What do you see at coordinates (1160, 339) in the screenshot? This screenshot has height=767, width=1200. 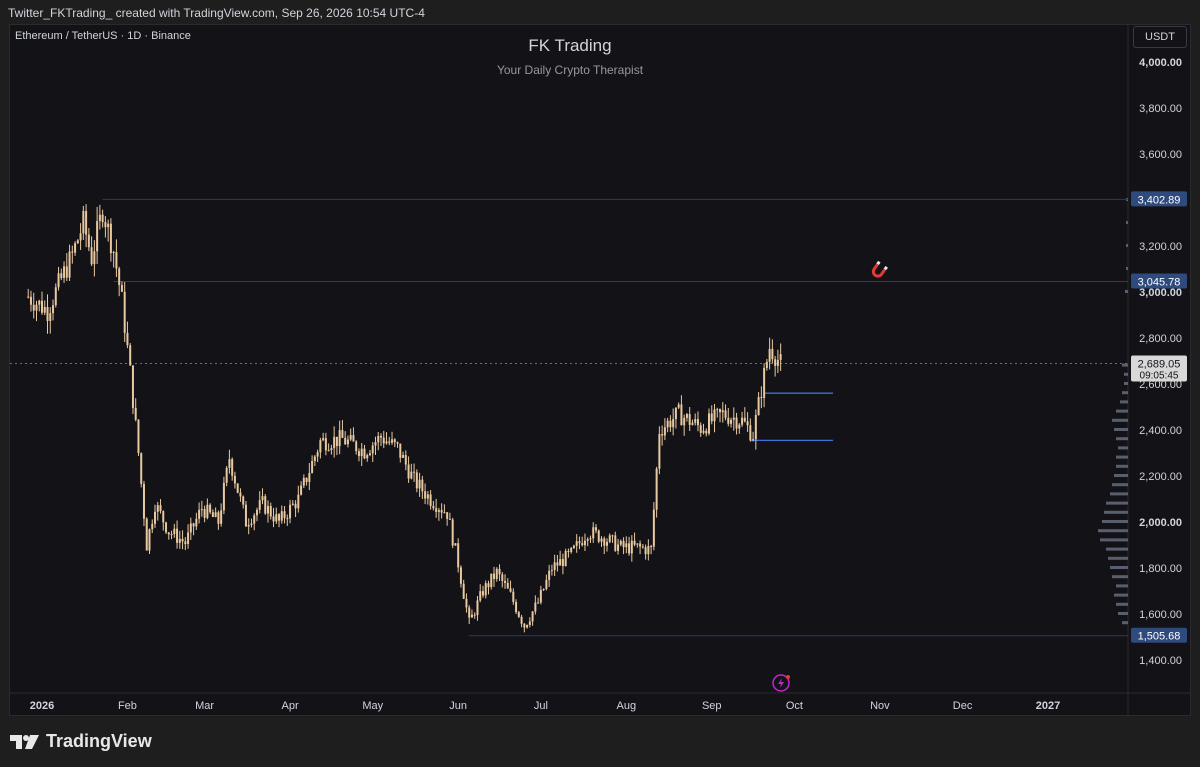 I see `y-tick-label: 2,800.00` at bounding box center [1160, 339].